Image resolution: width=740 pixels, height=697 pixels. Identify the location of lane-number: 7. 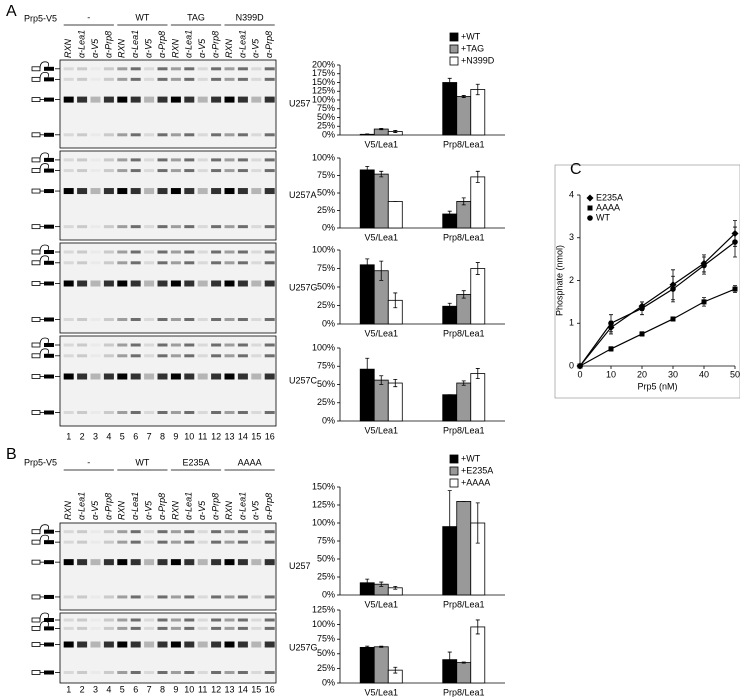
(149, 689).